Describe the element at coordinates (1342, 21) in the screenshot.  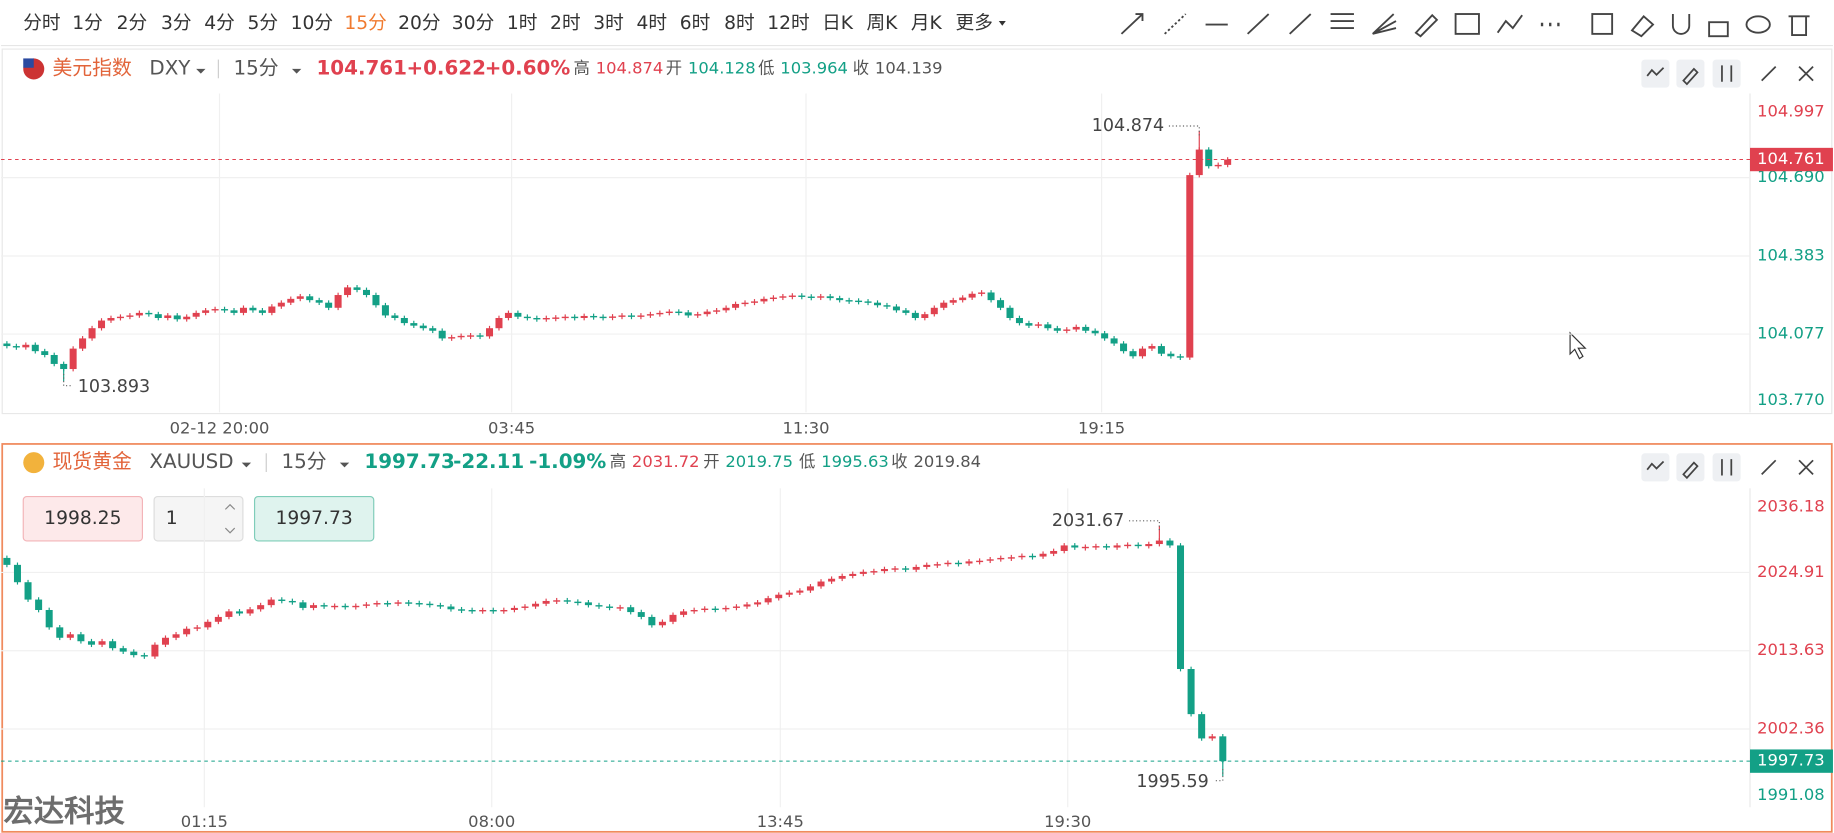
I see `tool-fib` at that location.